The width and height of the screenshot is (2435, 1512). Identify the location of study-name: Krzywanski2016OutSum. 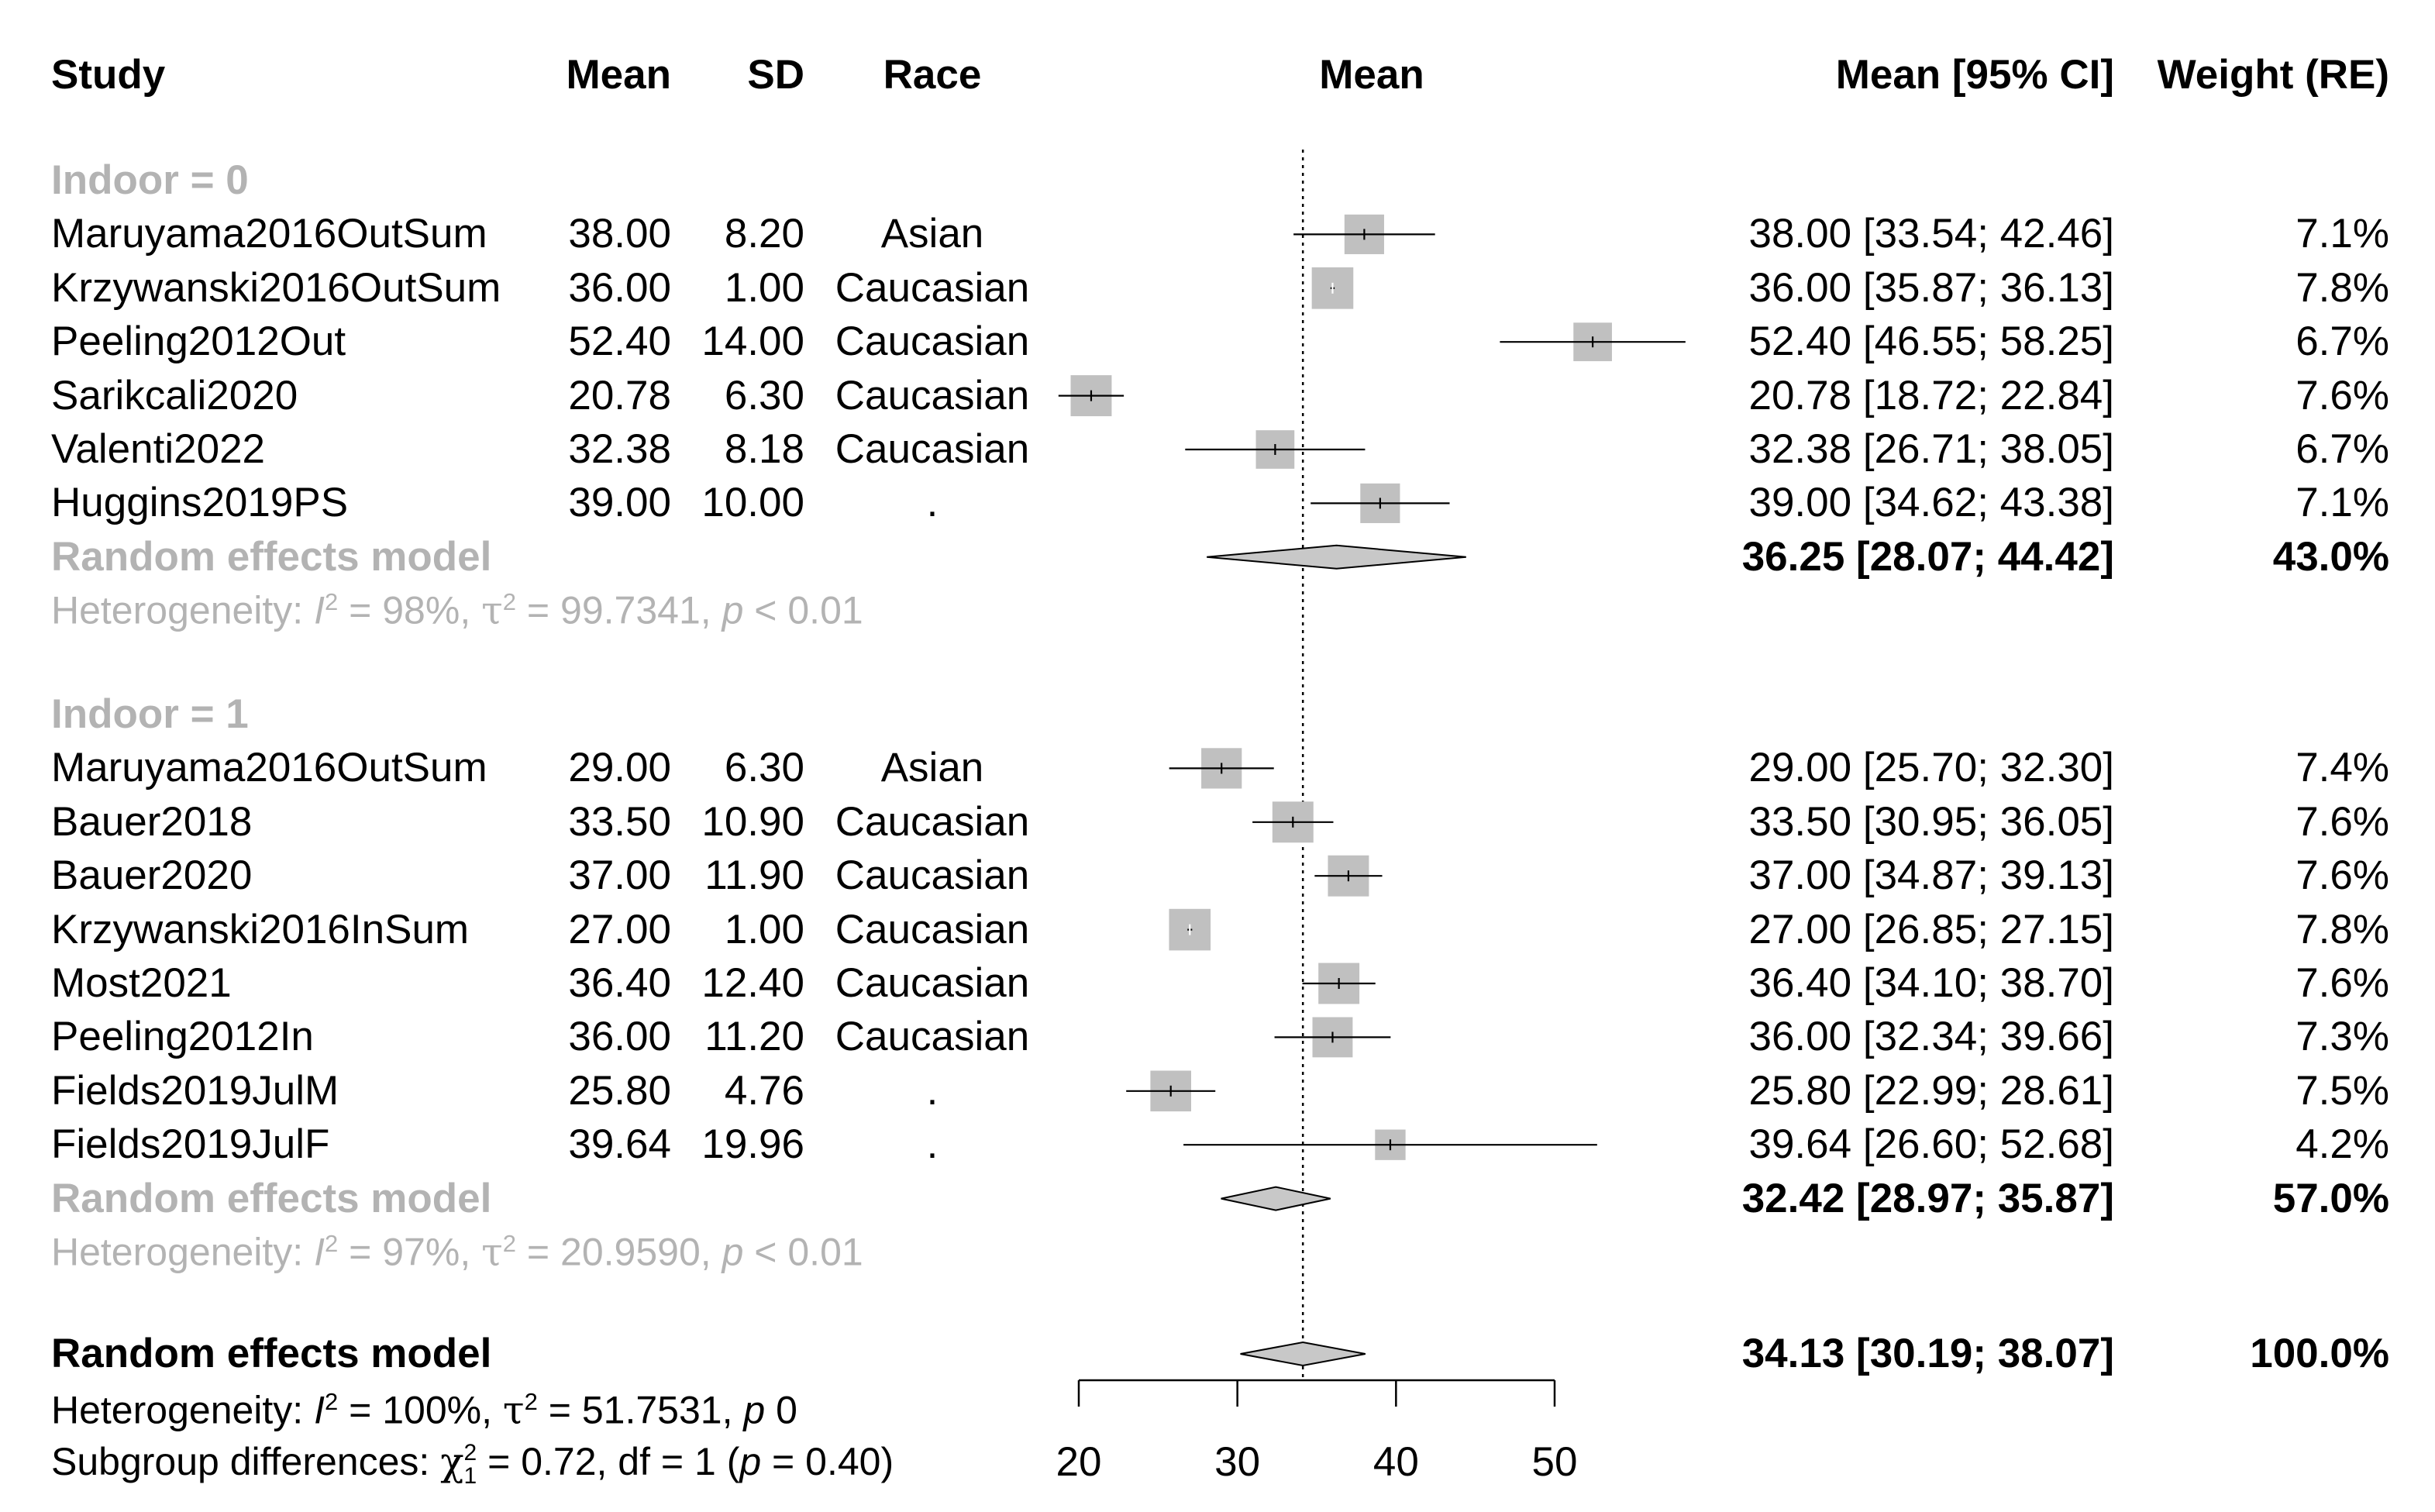
(276, 287).